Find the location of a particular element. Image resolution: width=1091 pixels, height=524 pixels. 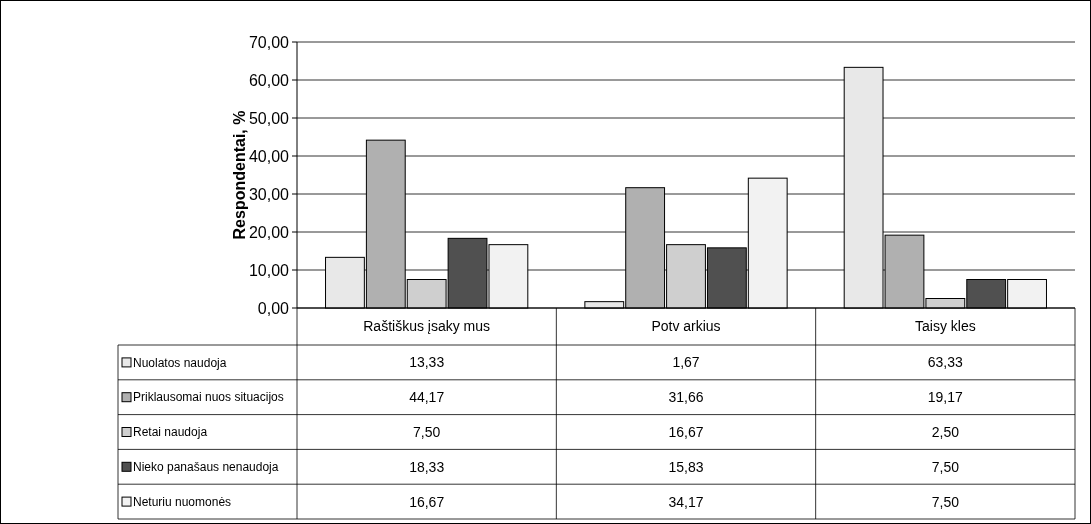

data-label: 31,66 is located at coordinates (686, 397).